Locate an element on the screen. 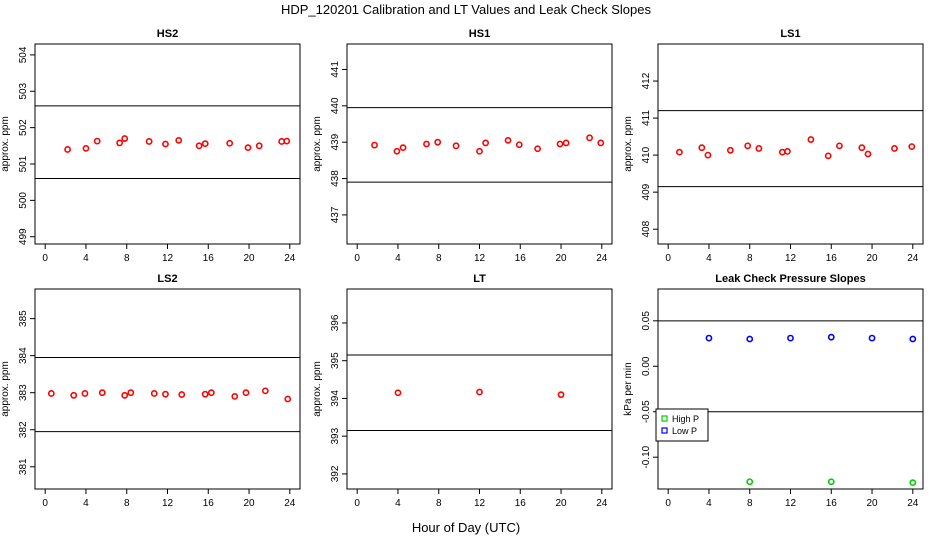 The height and width of the screenshot is (540, 936). y-tick-label: 393 is located at coordinates (335, 435).